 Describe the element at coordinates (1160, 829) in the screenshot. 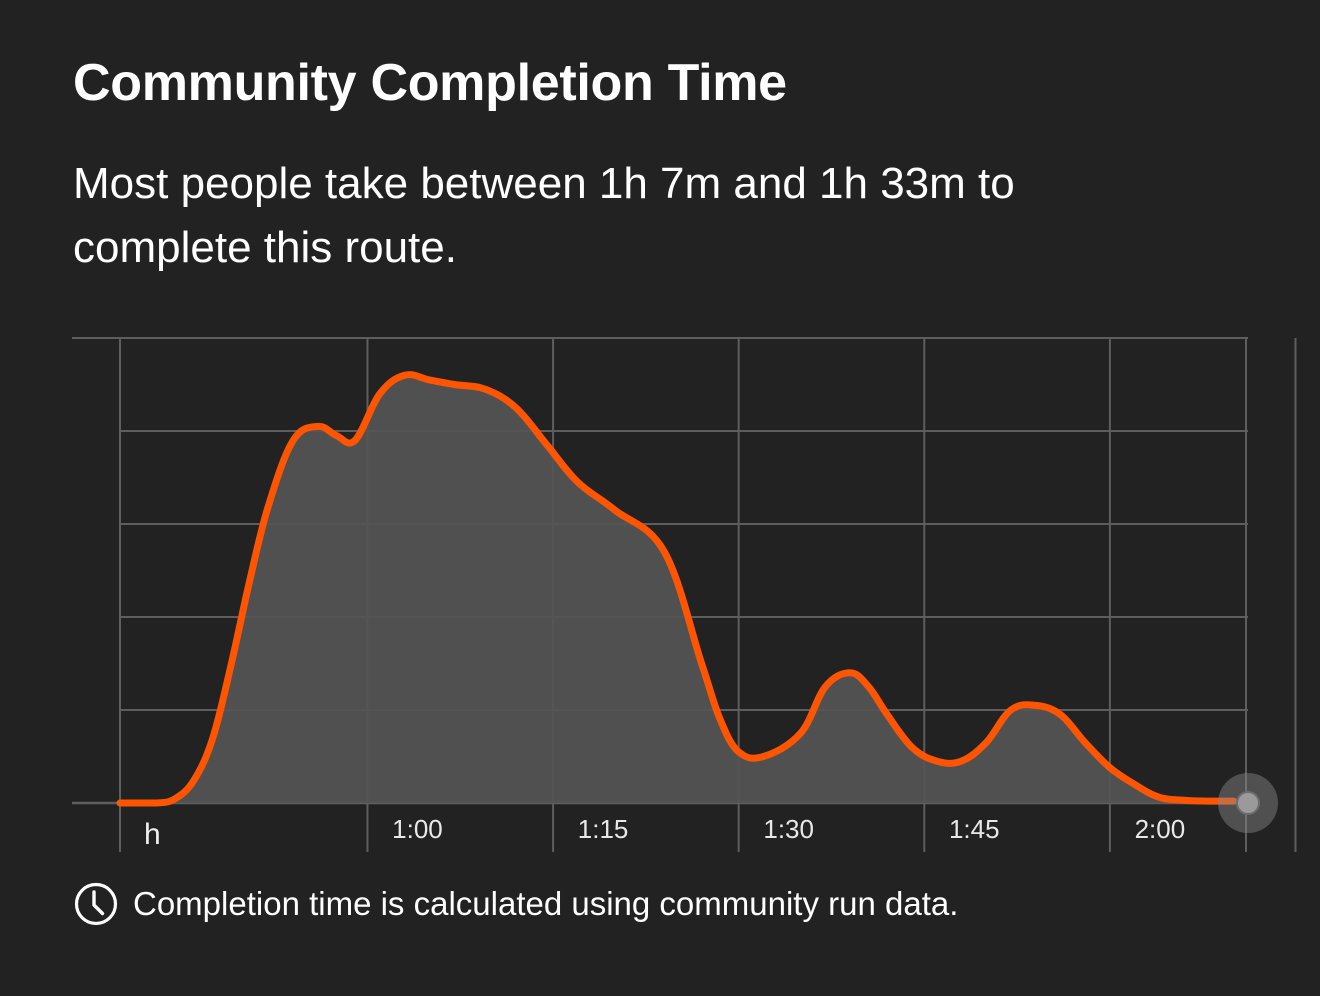

I see `x-tick-label: 2:00` at that location.